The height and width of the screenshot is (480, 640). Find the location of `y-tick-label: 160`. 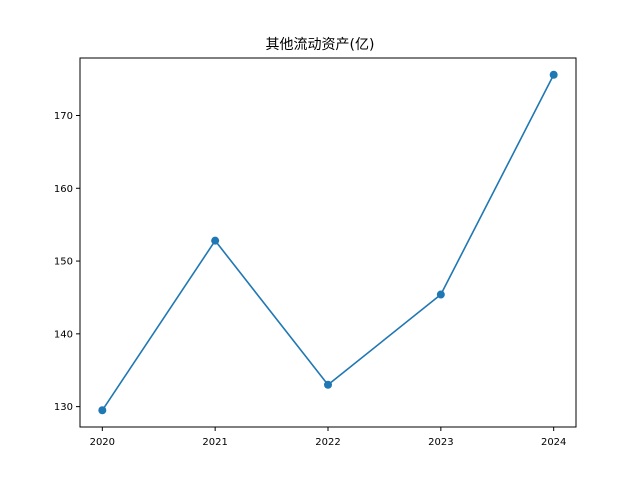

y-tick-label: 160 is located at coordinates (63, 189).